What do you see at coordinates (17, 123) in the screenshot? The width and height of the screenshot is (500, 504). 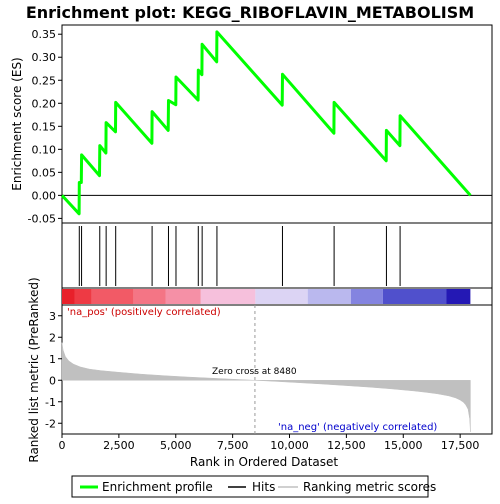 I see `es-y-axis-label: Enrichment score (ES)` at bounding box center [17, 123].